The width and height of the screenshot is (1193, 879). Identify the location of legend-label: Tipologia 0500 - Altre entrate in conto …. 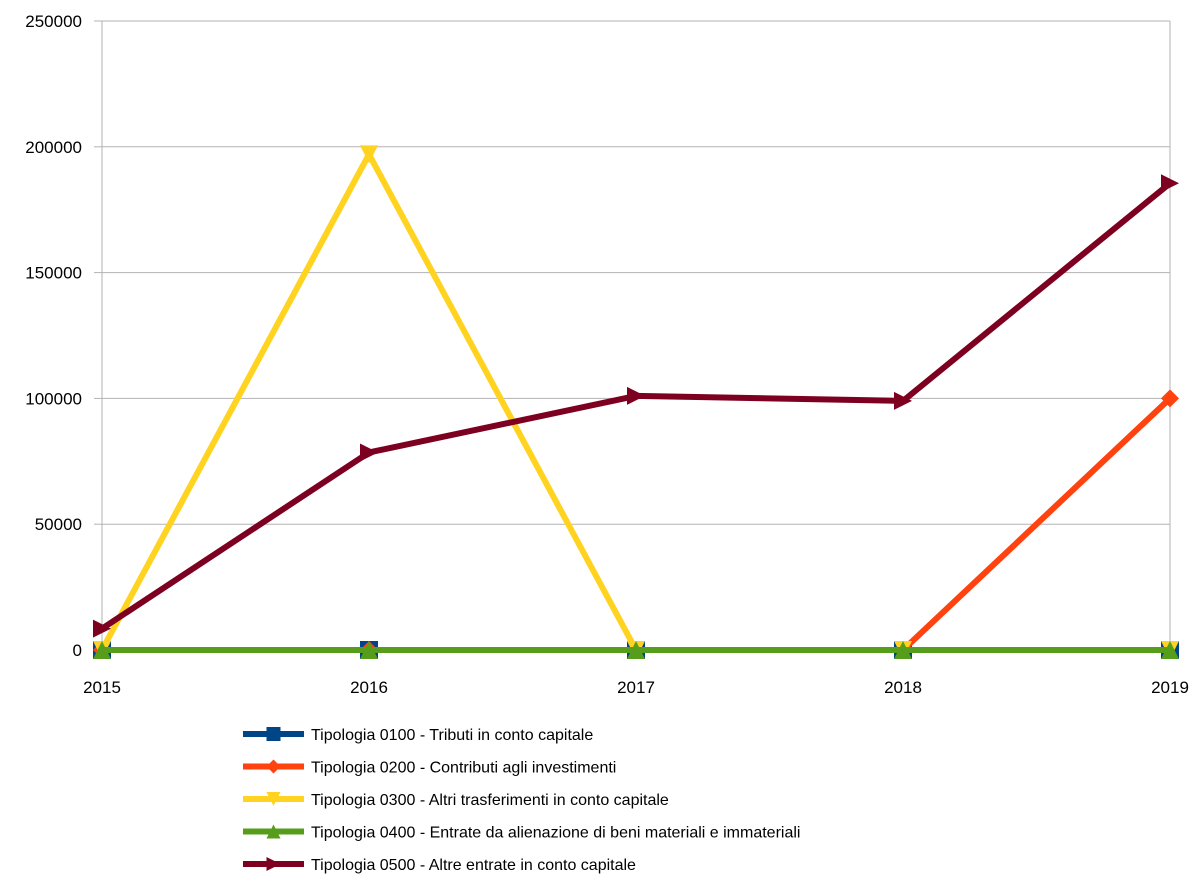
(473, 865).